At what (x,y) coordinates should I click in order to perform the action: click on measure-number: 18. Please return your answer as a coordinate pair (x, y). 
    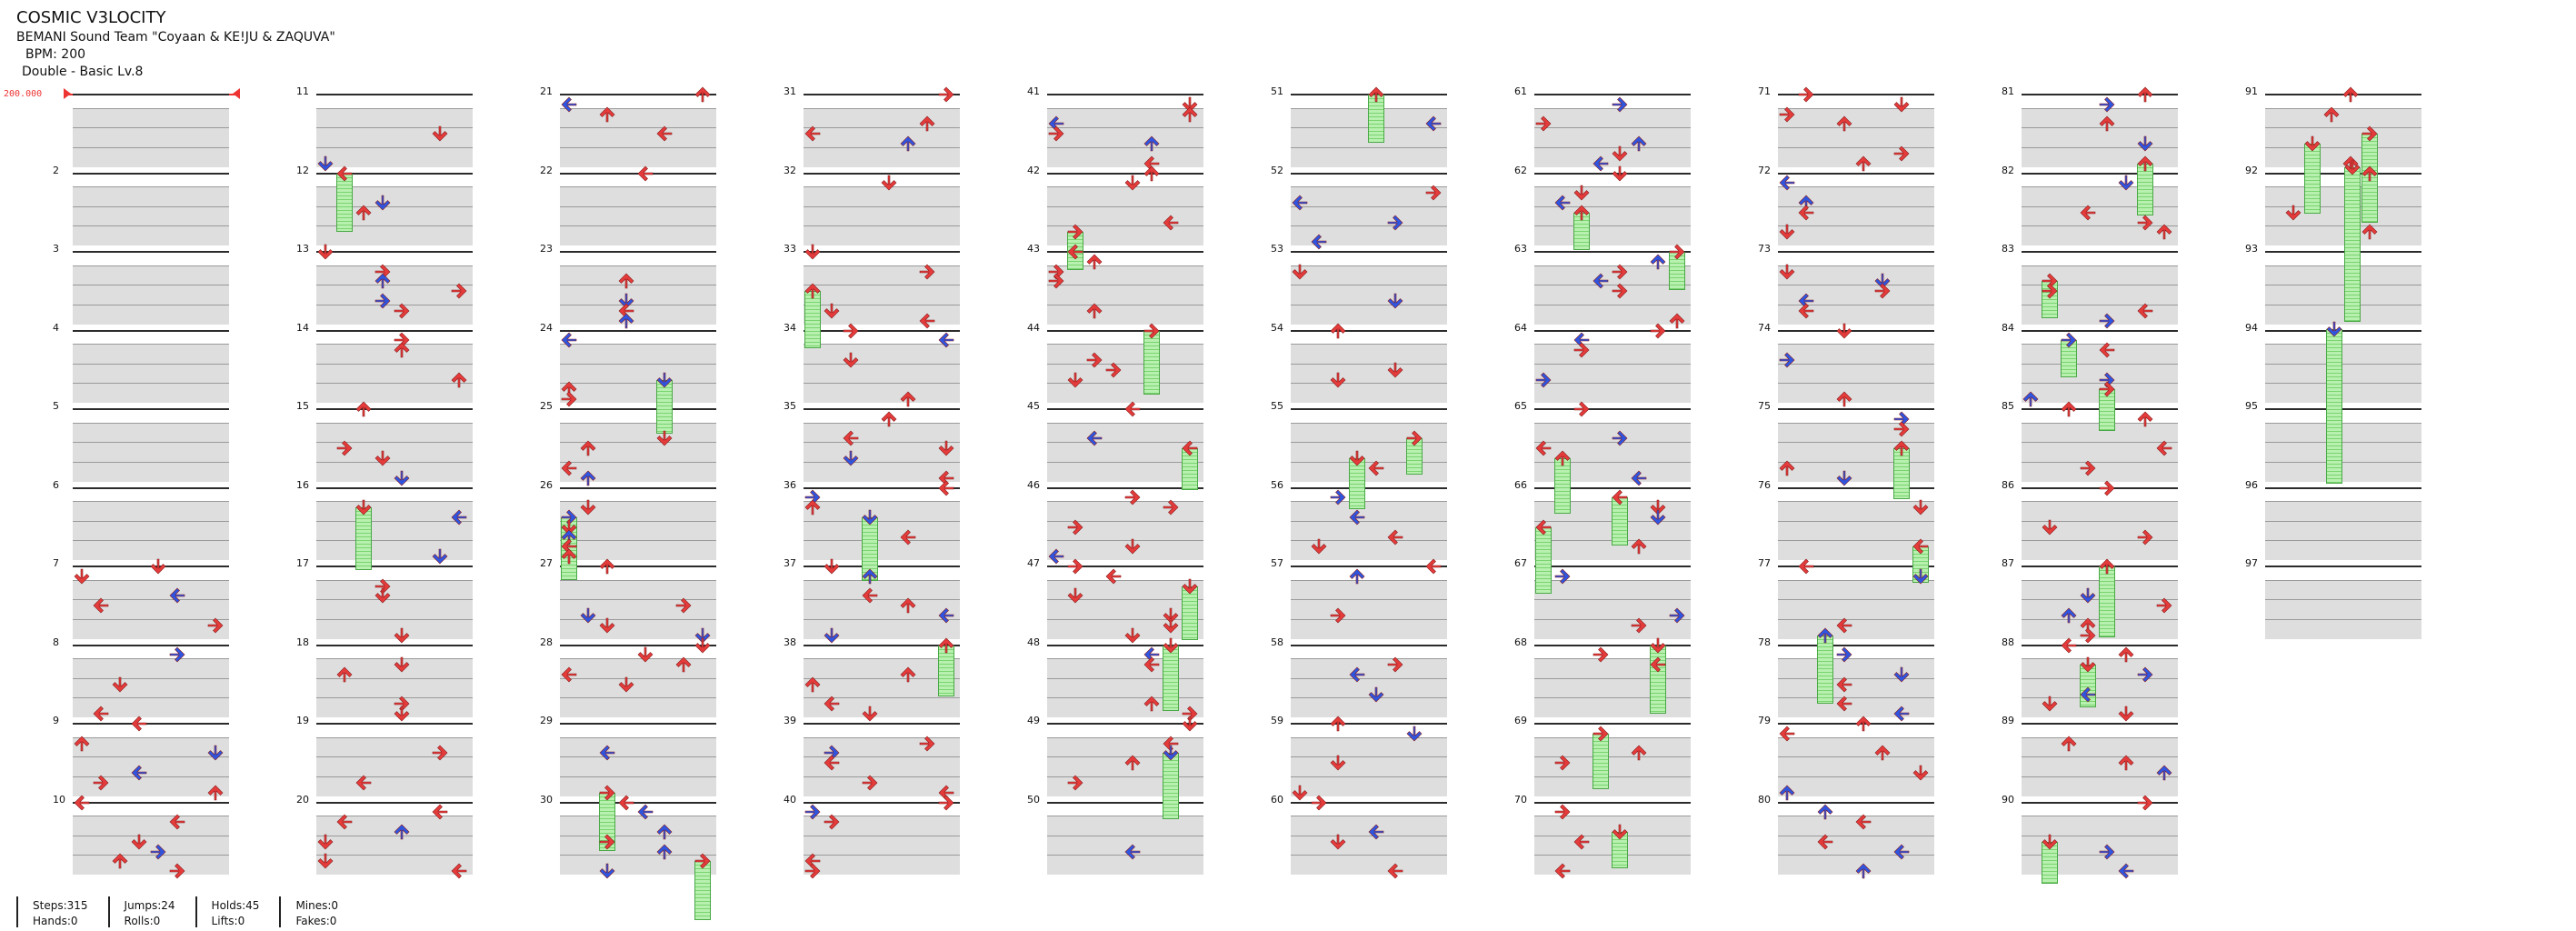
    Looking at the image, I should click on (302, 642).